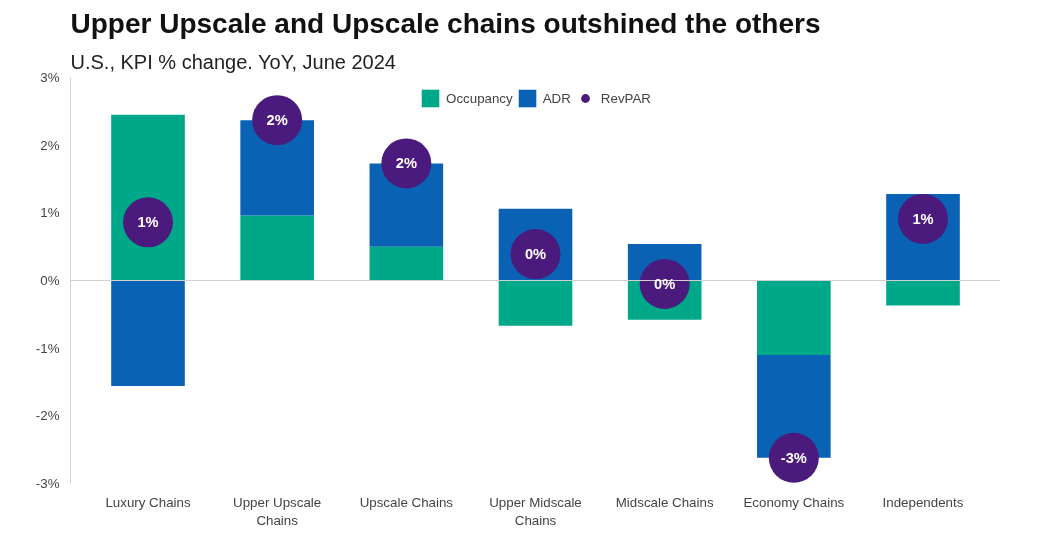 The width and height of the screenshot is (1050, 548). I want to click on data-label: -3%, so click(793, 457).